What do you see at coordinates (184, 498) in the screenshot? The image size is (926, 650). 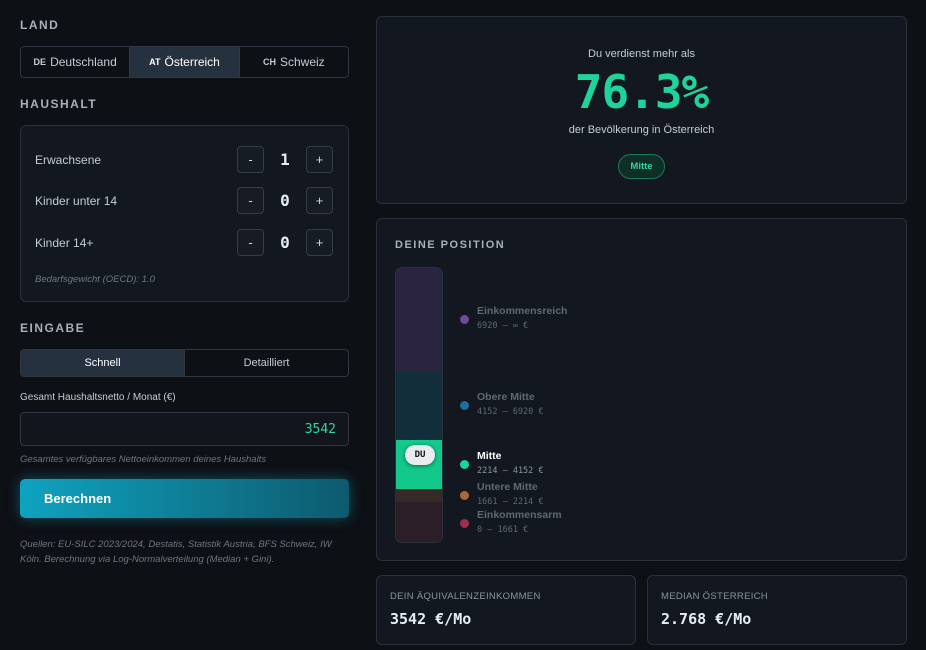 I see `calculate-button: Berechnen` at bounding box center [184, 498].